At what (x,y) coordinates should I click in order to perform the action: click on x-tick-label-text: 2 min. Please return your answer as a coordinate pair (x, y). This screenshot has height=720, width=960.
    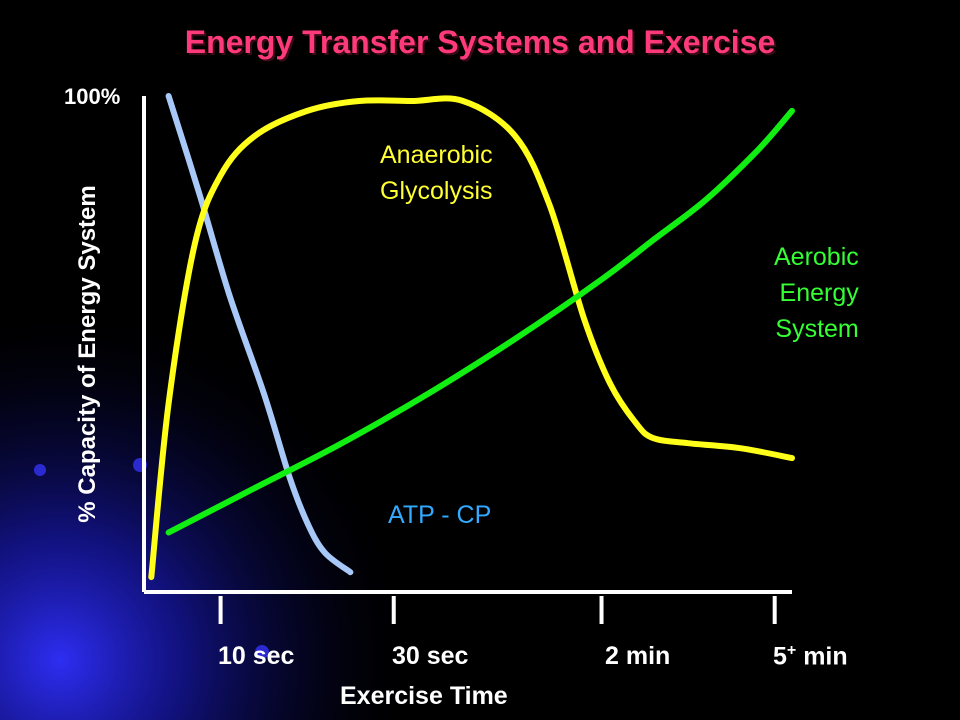
    Looking at the image, I should click on (638, 656).